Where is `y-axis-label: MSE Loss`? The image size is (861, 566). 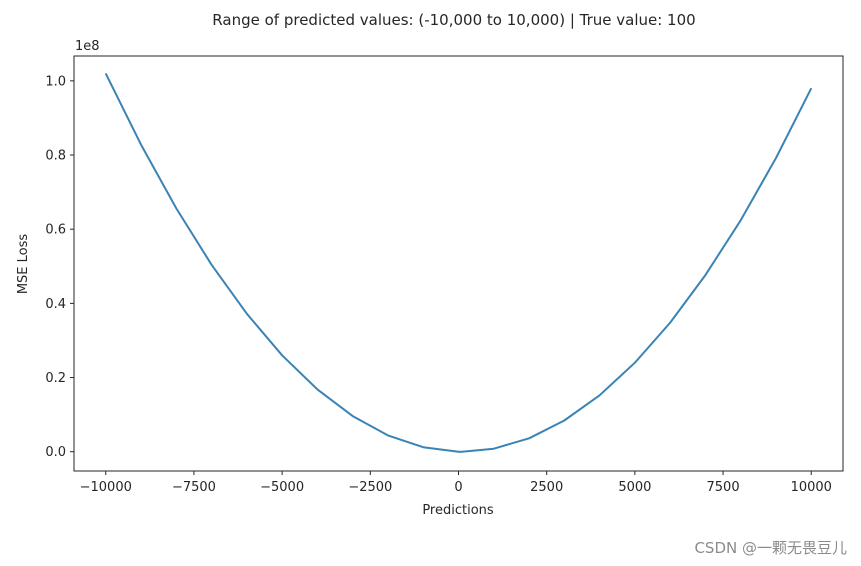 y-axis-label: MSE Loss is located at coordinates (23, 264).